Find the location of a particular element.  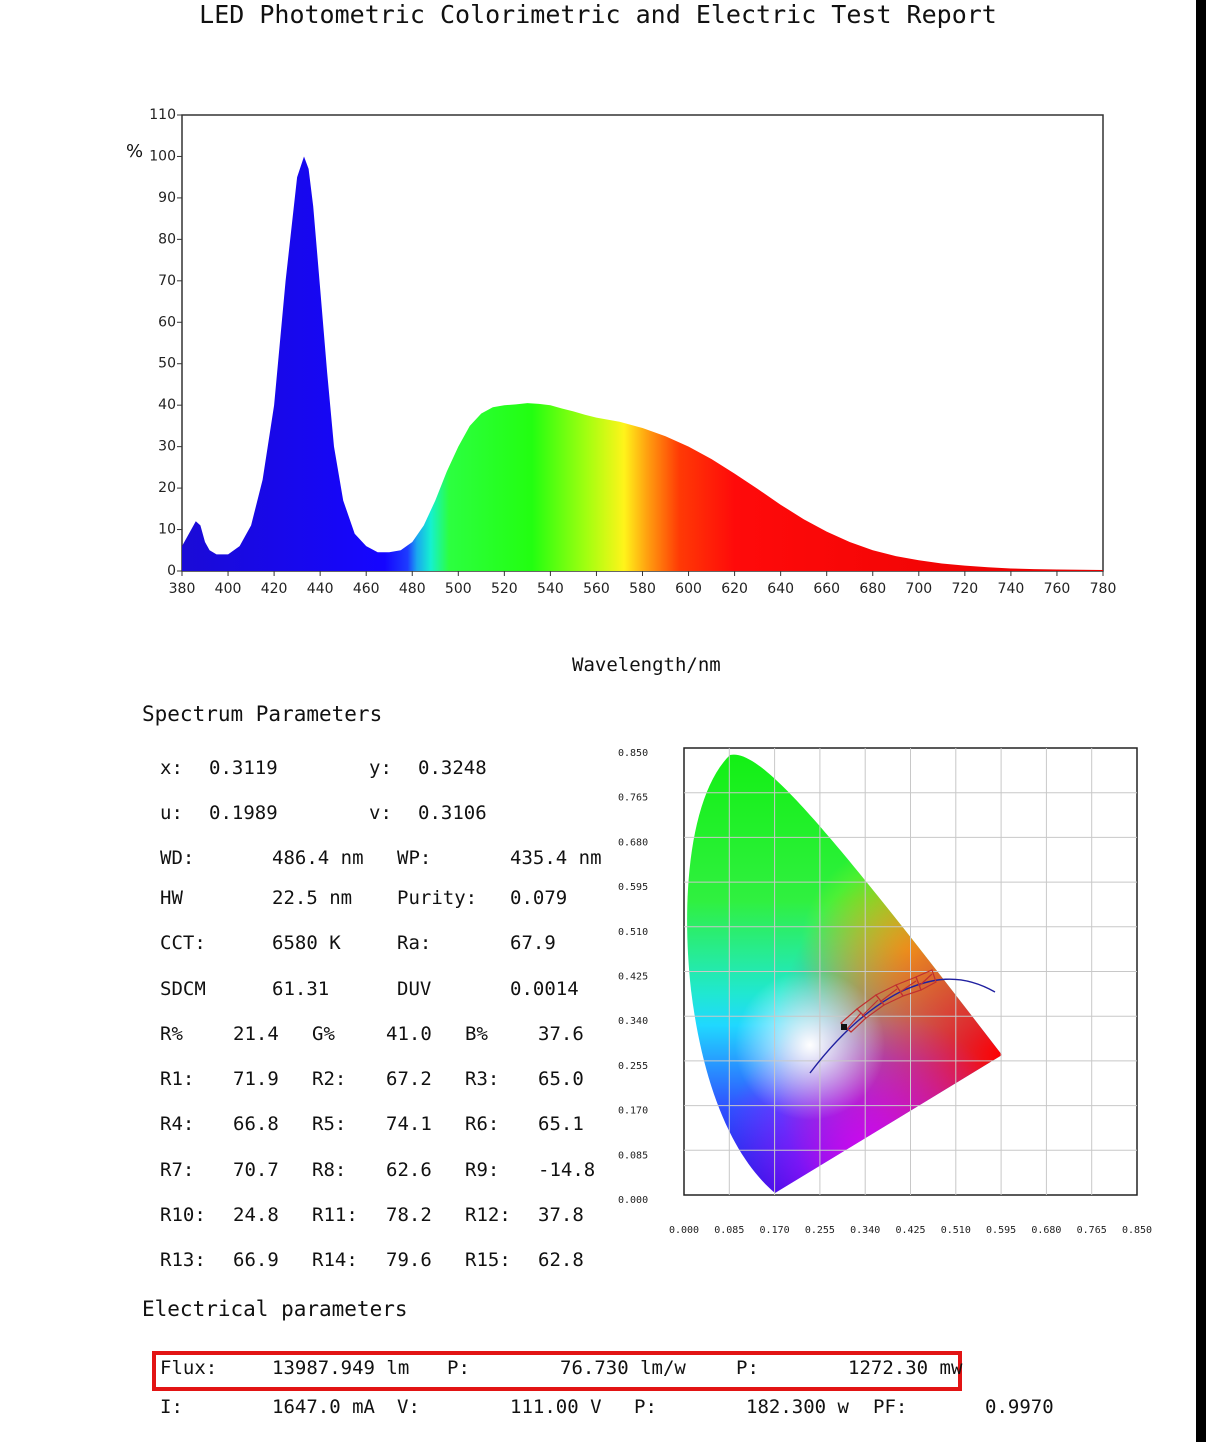

y-tick-label: 30 is located at coordinates (167, 447).